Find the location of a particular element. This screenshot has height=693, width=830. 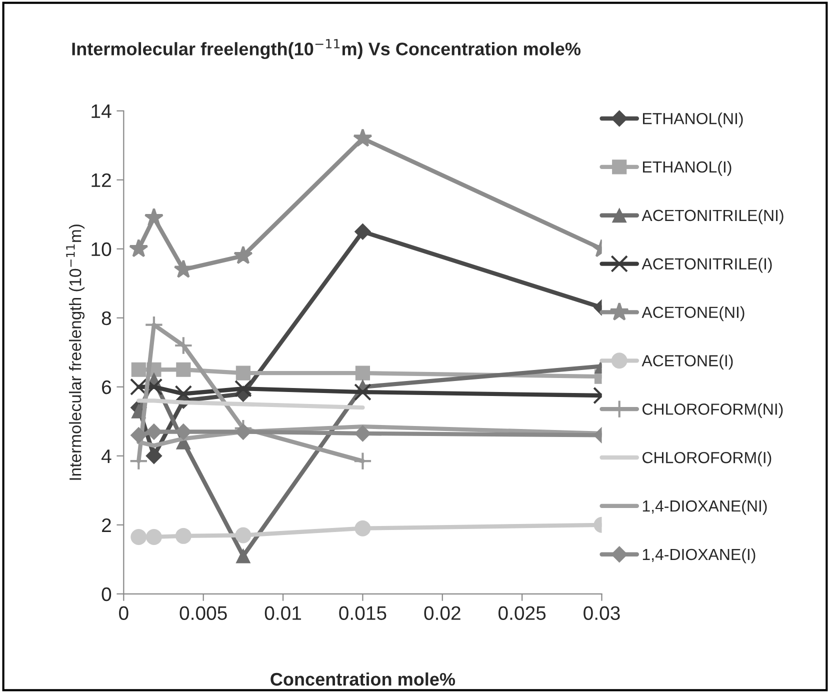

y-tick-label: 10 is located at coordinates (102, 249).